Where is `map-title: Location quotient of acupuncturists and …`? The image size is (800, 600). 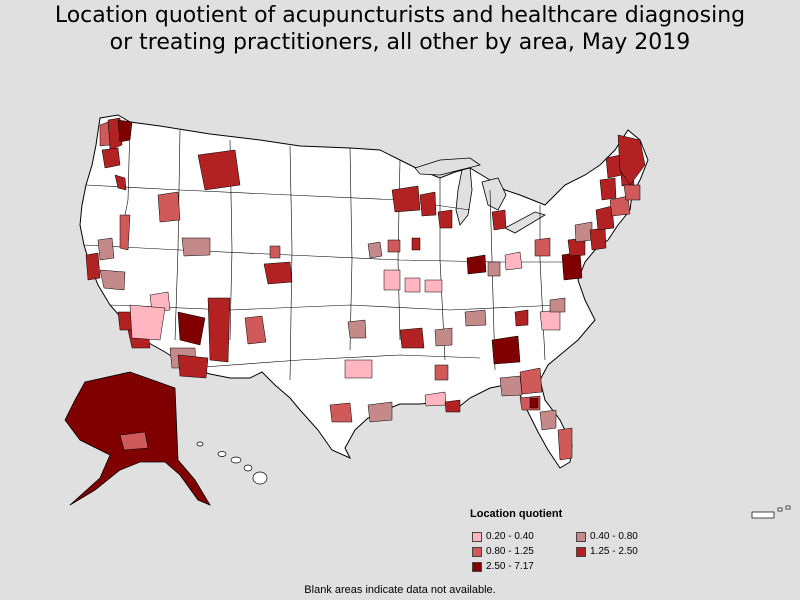
map-title: Location quotient of acupuncturists and … is located at coordinates (400, 29).